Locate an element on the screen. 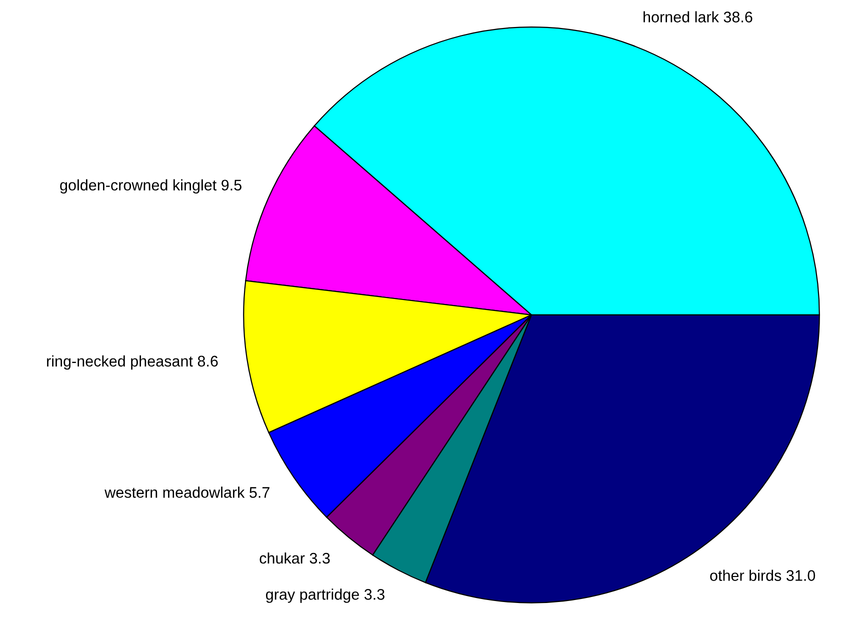 Image resolution: width=843 pixels, height=623 pixels. slice-label: golden-crowned kinglet 9.5 is located at coordinates (151, 186).